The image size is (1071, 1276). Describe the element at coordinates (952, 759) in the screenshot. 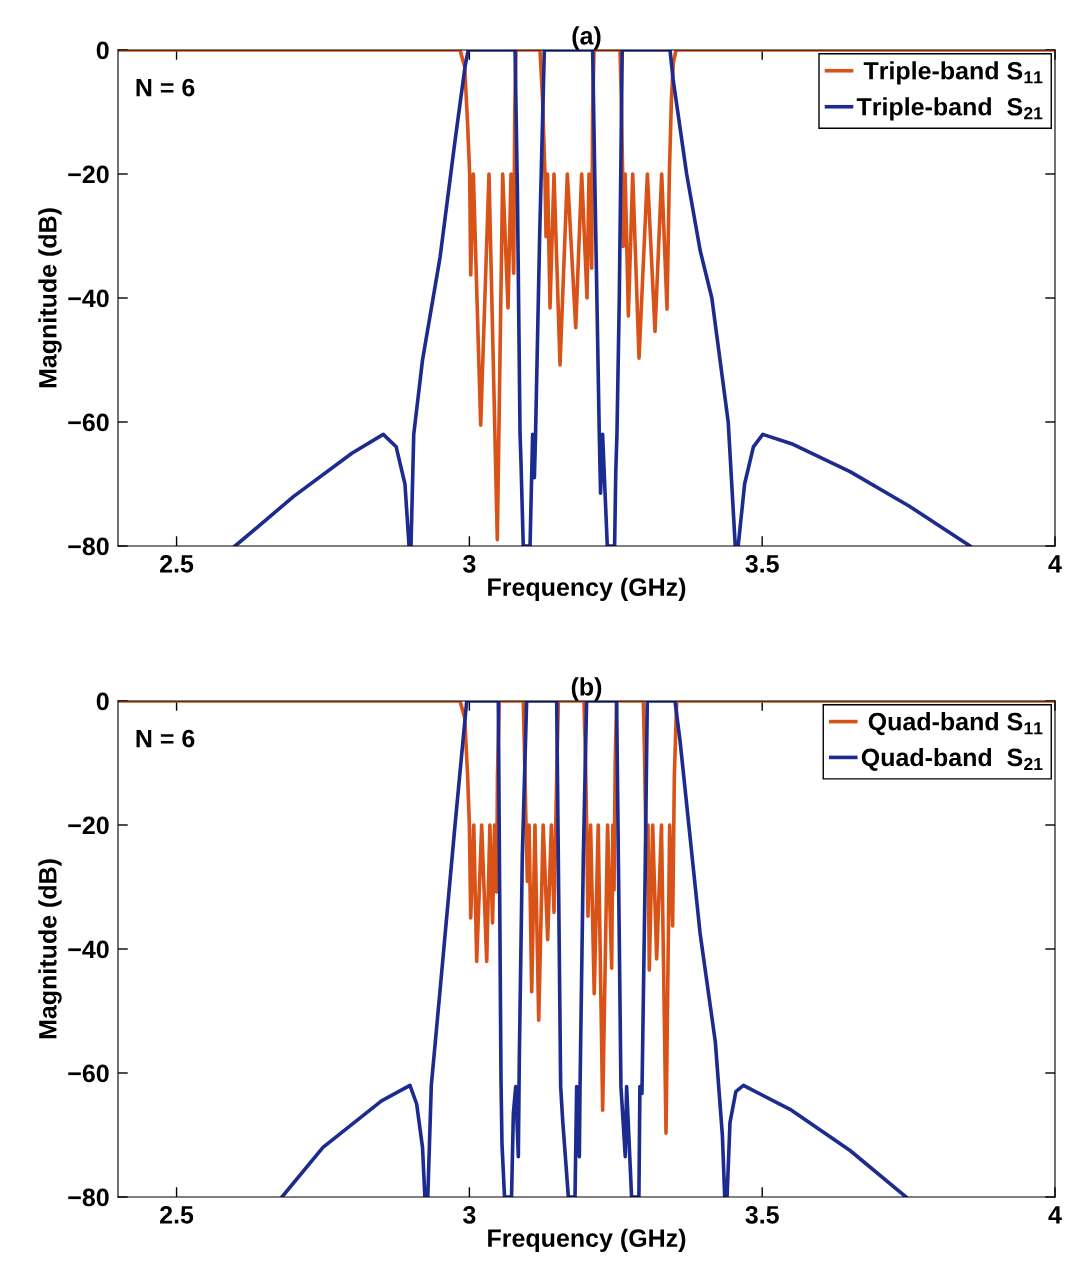

I see `legend-label: Quad-band S$_{21}$` at that location.